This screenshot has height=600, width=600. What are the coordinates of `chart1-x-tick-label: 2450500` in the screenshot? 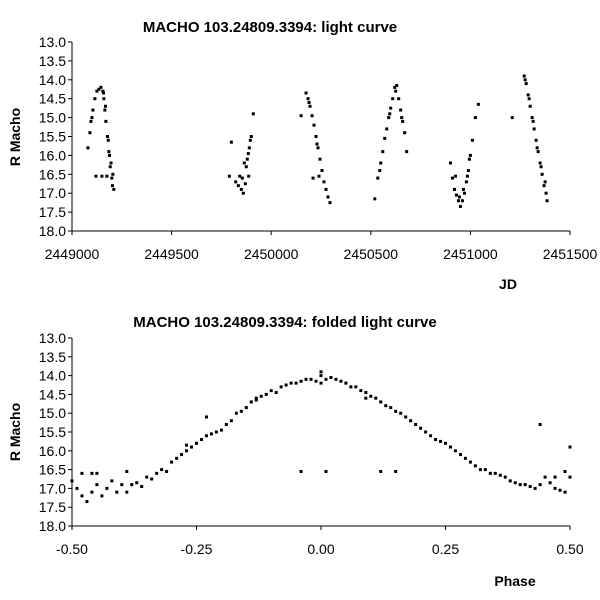 It's located at (371, 254).